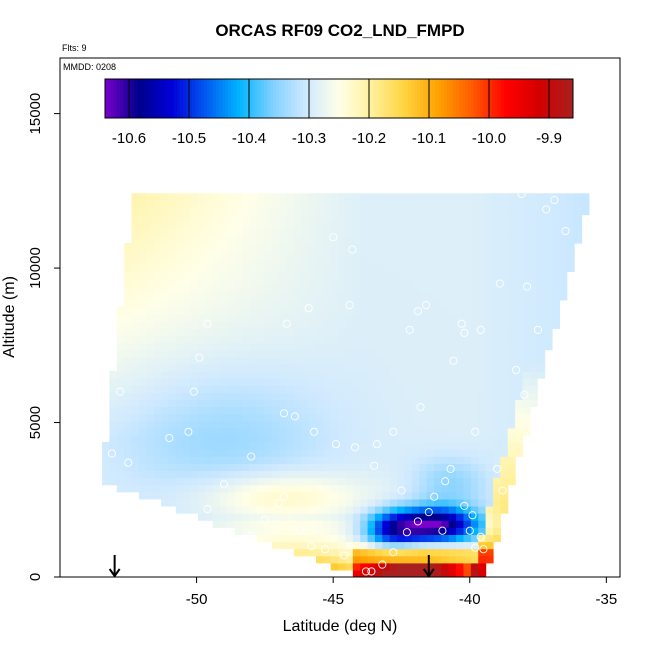  What do you see at coordinates (429, 138) in the screenshot?
I see `colorbar-tick-label: -10.1` at bounding box center [429, 138].